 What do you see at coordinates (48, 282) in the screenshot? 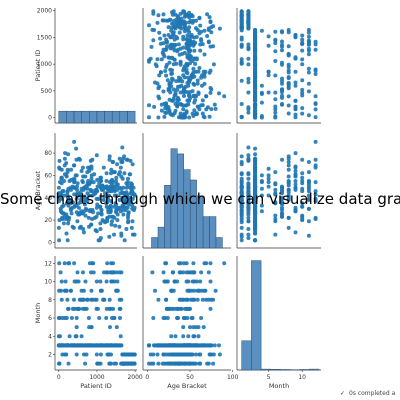
I see `y-tick-label: 10` at bounding box center [48, 282].